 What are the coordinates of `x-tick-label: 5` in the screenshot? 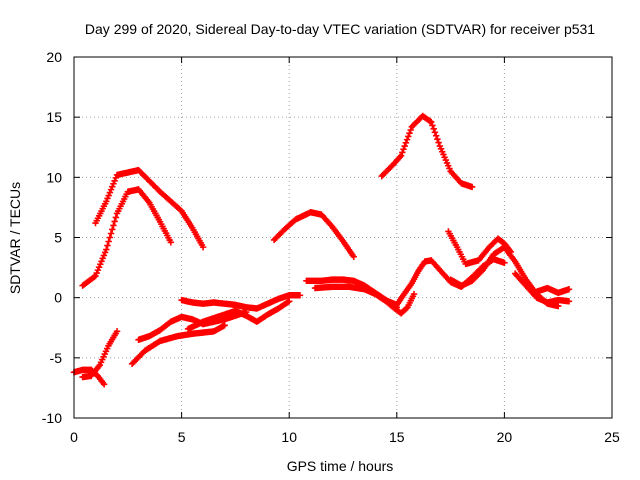 It's located at (182, 437).